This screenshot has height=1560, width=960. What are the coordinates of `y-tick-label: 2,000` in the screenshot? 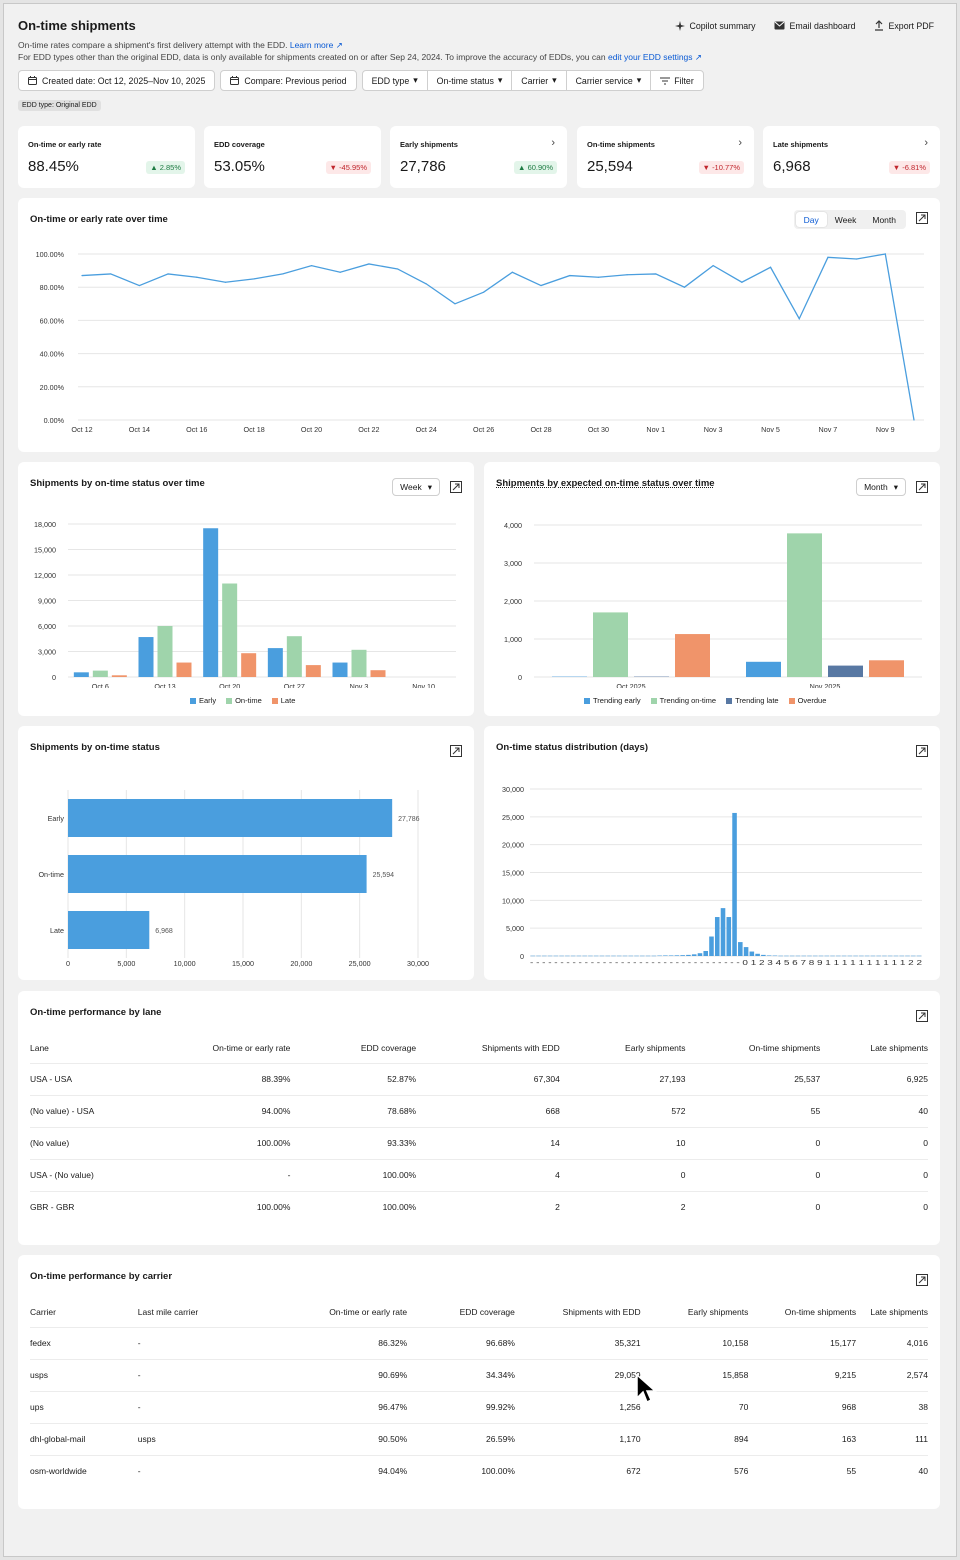 It's located at (513, 601).